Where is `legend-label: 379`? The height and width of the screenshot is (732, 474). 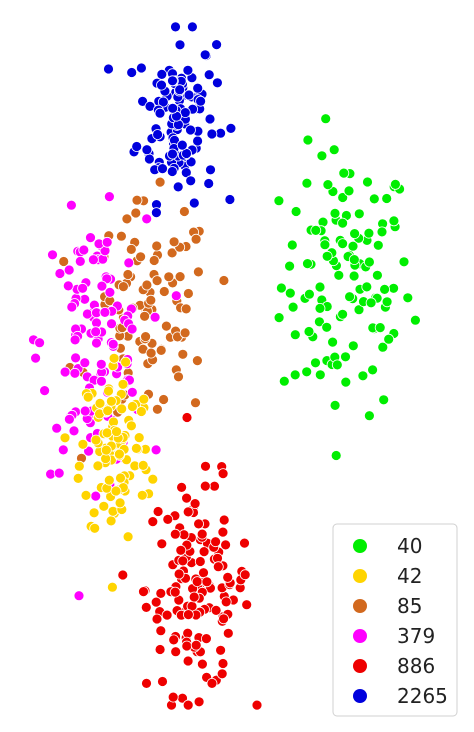
legend-label: 379 is located at coordinates (416, 636).